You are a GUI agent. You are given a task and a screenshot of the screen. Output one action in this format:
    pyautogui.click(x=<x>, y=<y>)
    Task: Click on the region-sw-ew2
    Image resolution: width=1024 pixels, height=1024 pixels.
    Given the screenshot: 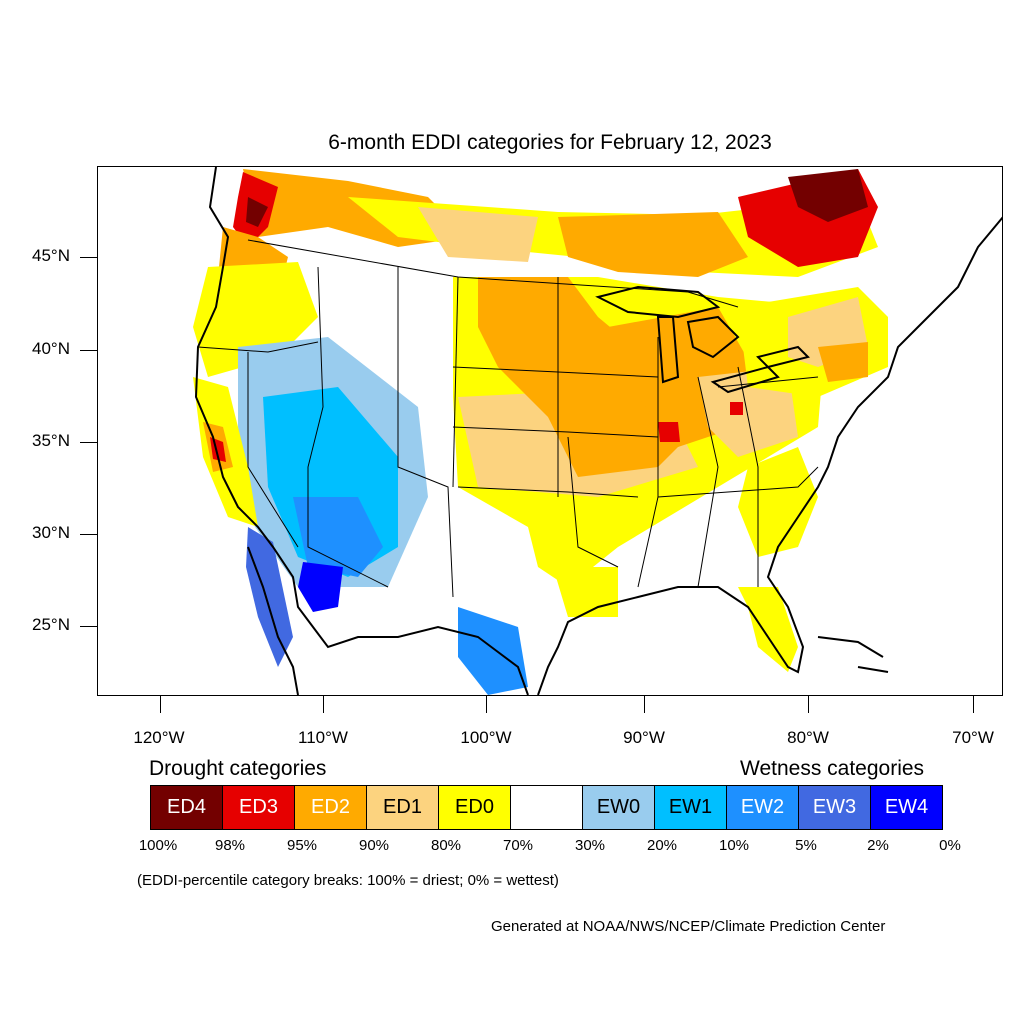 What is the action you would take?
    pyautogui.click(x=338, y=537)
    